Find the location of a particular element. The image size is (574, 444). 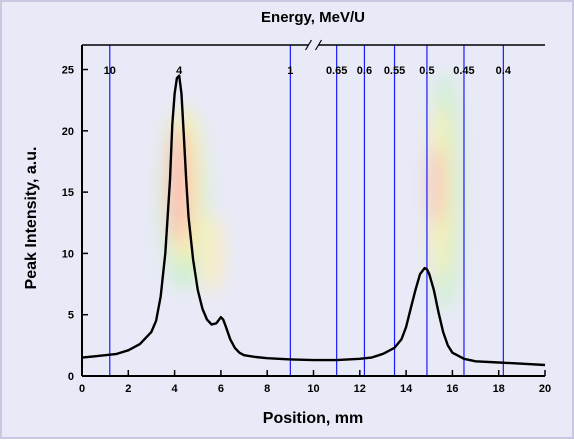

y-tick-label: 10 is located at coordinates (68, 254).